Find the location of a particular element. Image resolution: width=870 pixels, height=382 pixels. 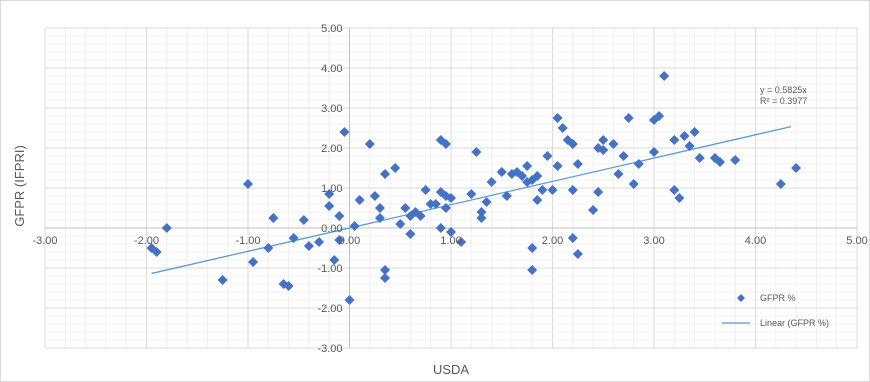

trendline-r-squared: R² = 0.3977 is located at coordinates (783, 101).